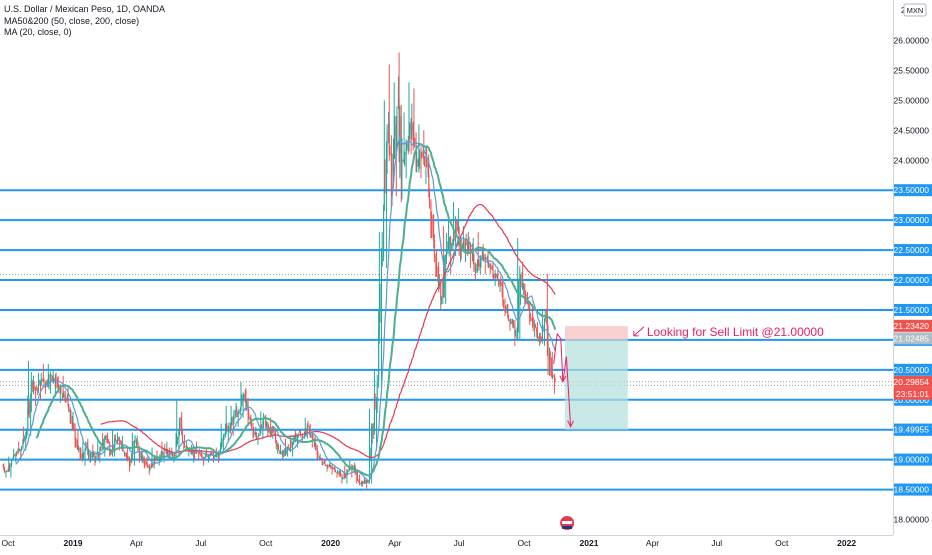  Describe the element at coordinates (596, 333) in the screenshot. I see `stop-loss-zone` at that location.